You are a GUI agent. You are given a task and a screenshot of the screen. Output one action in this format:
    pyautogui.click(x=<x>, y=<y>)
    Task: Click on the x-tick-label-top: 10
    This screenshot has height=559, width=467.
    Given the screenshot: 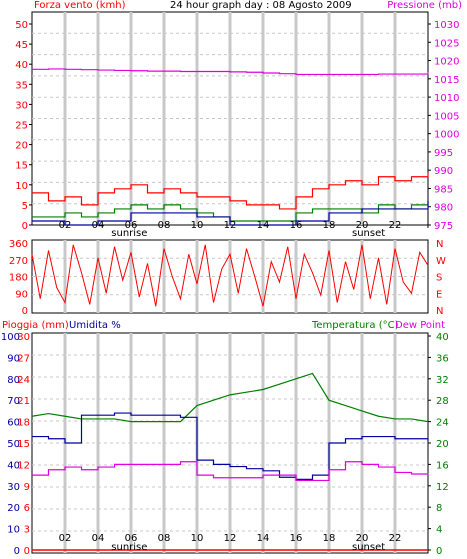 What is the action you would take?
    pyautogui.click(x=197, y=225)
    